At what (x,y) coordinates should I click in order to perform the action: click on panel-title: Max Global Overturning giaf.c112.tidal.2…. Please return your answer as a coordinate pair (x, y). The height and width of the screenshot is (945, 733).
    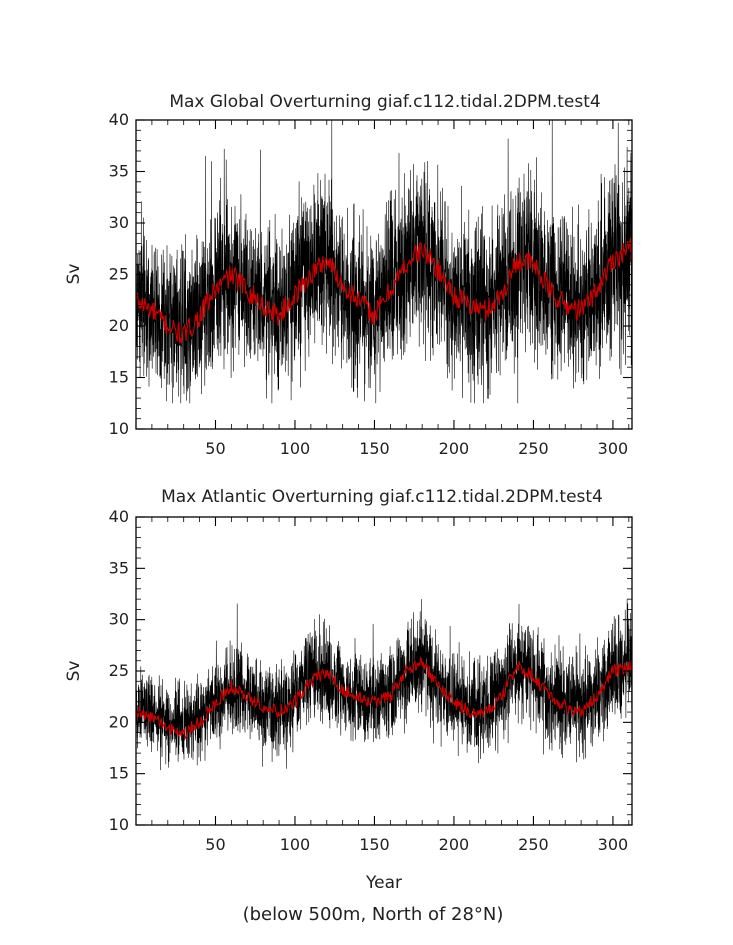
    Looking at the image, I should click on (384, 102).